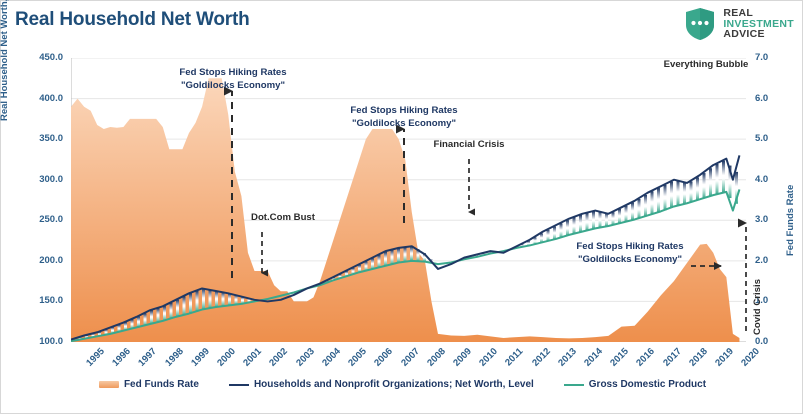 Image resolution: width=803 pixels, height=415 pixels. I want to click on x-axis-tick: 1998, so click(174, 357).